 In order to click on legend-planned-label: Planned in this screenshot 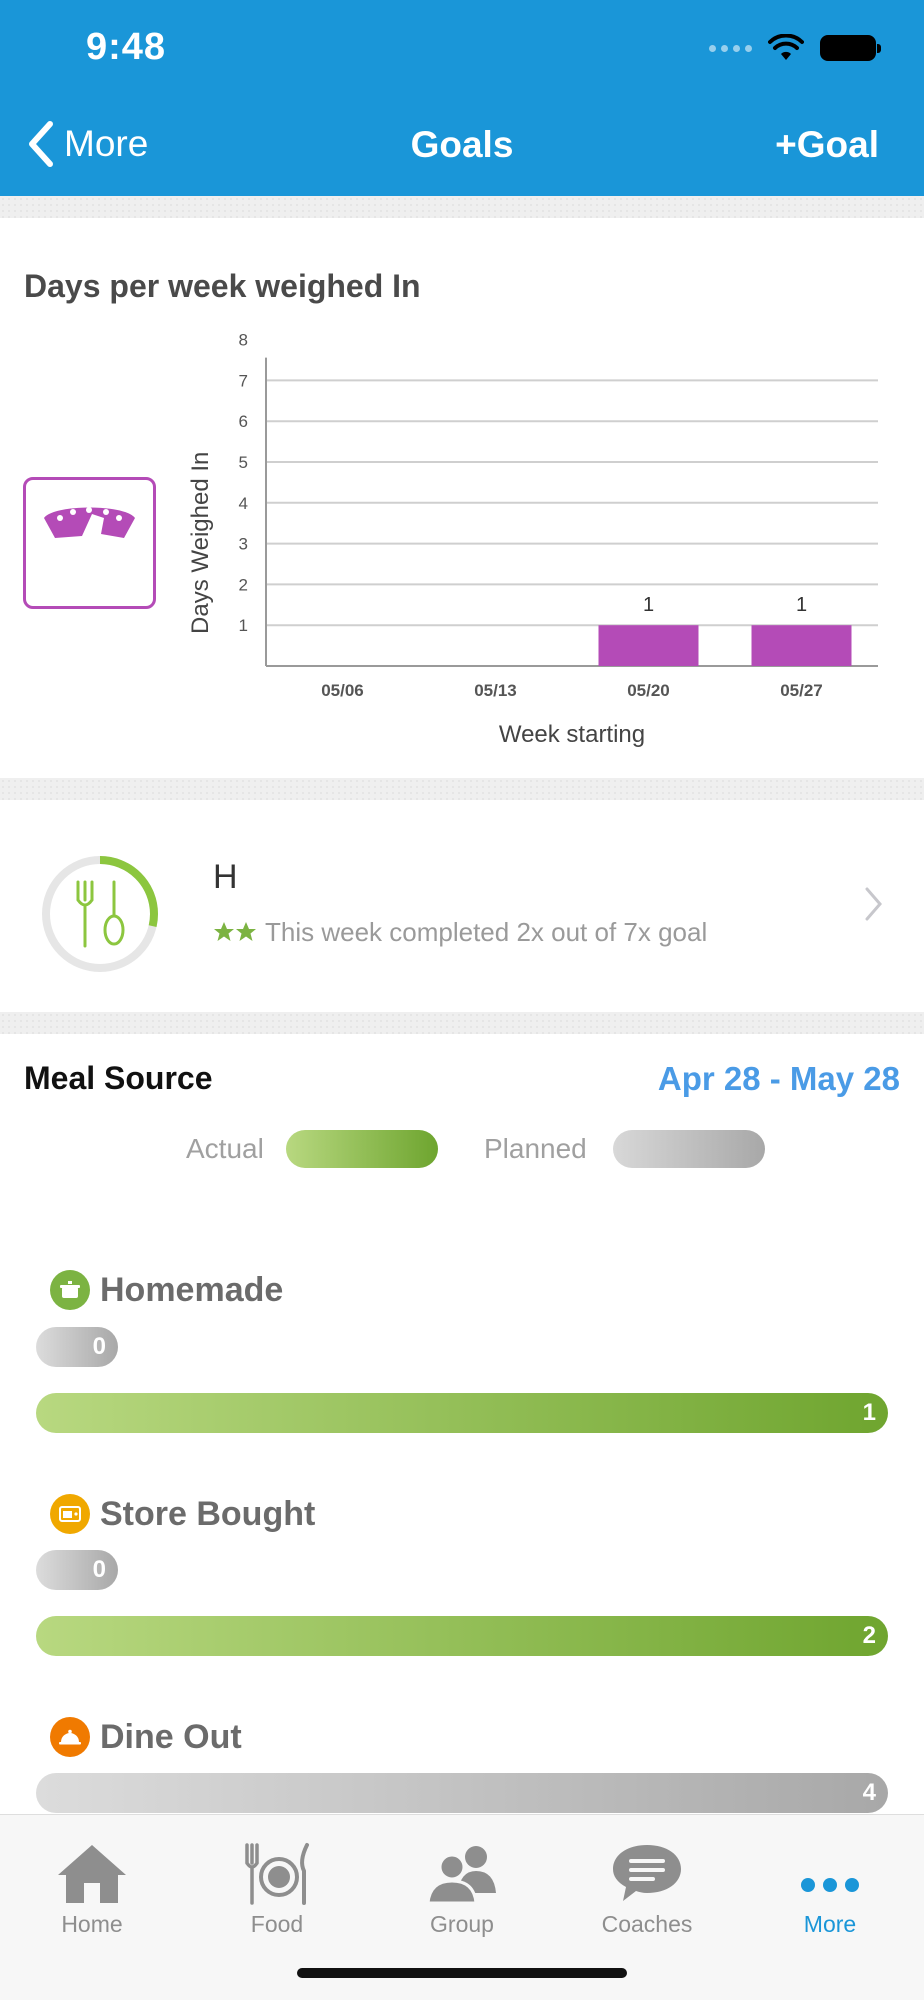, I will do `click(535, 1148)`.